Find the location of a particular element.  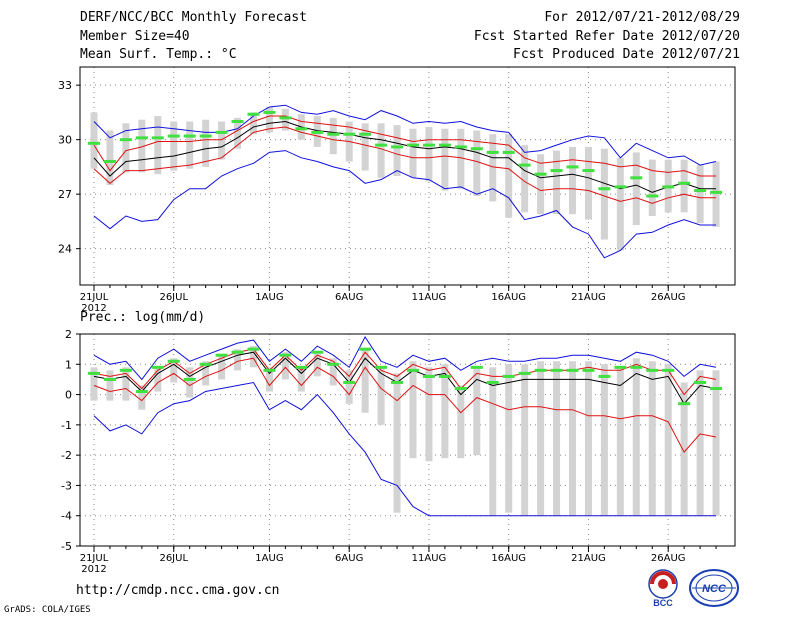

forecast-period: For 2012/07/21-2012/08/29 is located at coordinates (642, 17).